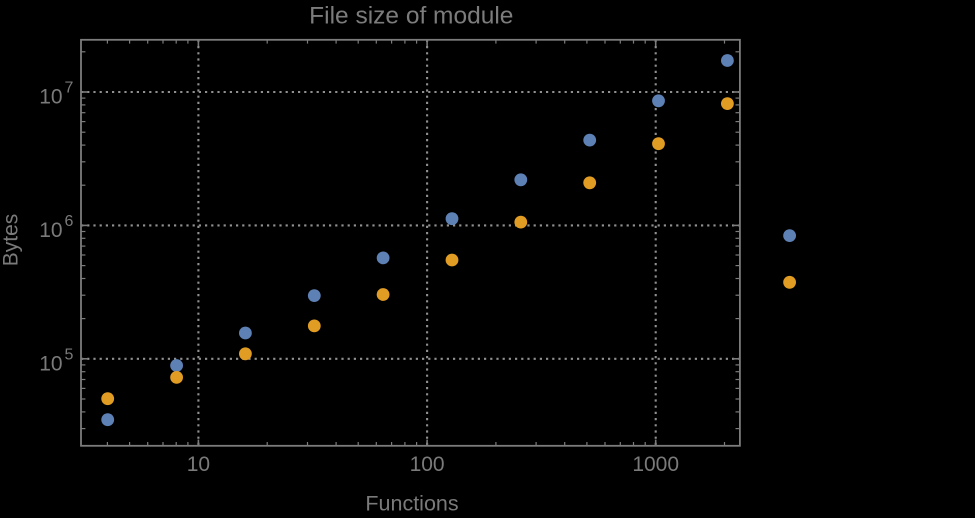  I want to click on svg-text: Bytes, so click(11, 240).